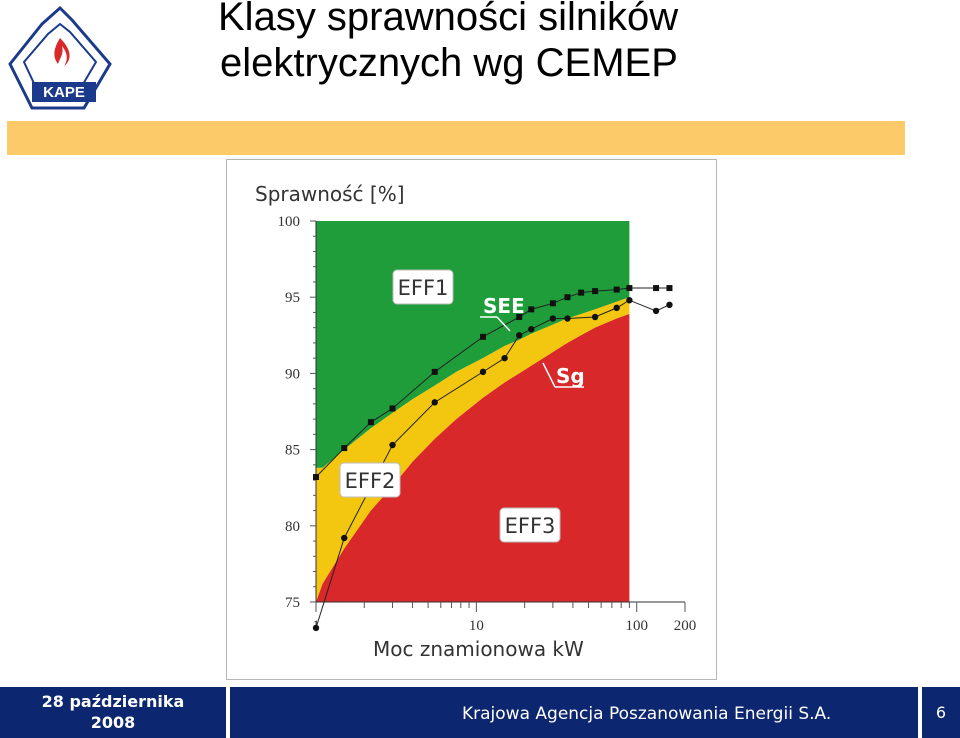 The width and height of the screenshot is (960, 738). Describe the element at coordinates (636, 626) in the screenshot. I see `x-tick-label: 100` at that location.